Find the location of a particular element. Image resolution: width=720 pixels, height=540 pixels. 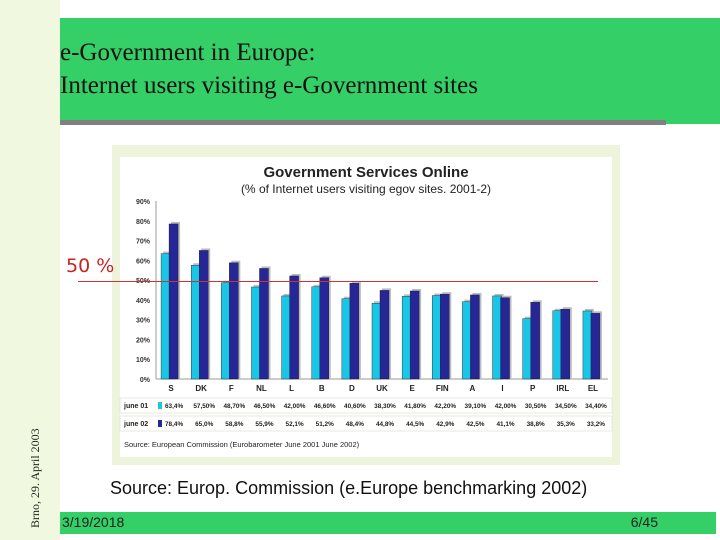

x-tick-label: UK is located at coordinates (382, 388).